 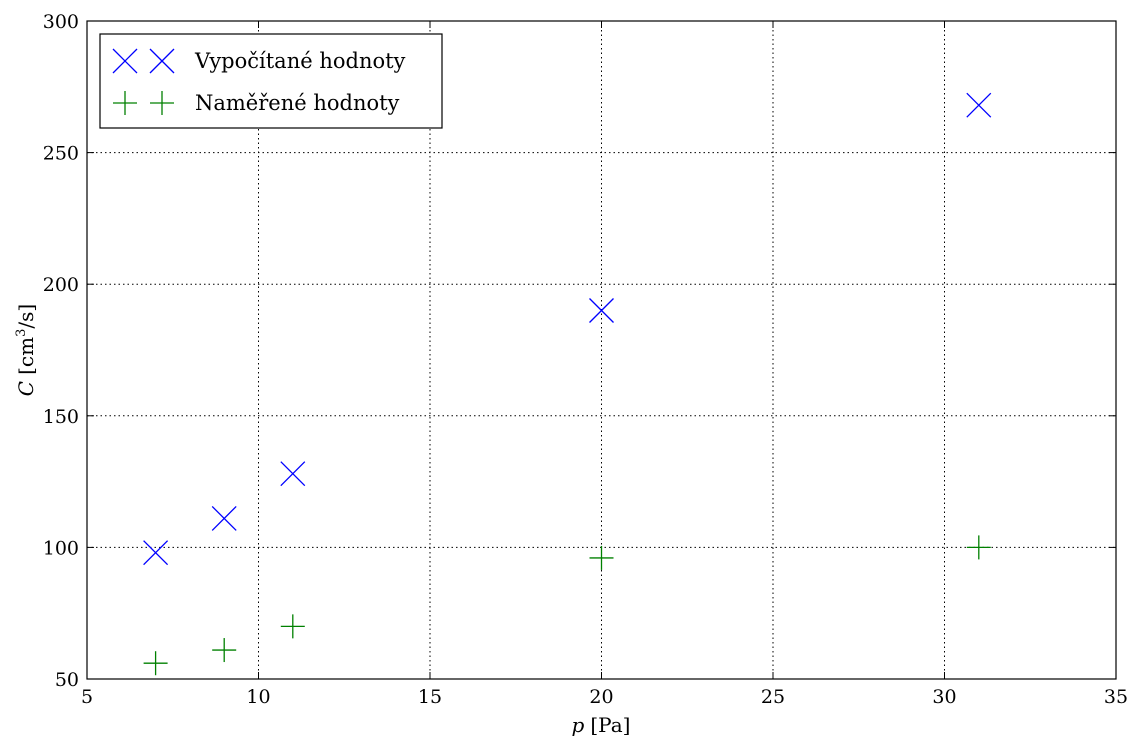 What do you see at coordinates (610, 725) in the screenshot?
I see `x-axis-unit: [Pa]` at bounding box center [610, 725].